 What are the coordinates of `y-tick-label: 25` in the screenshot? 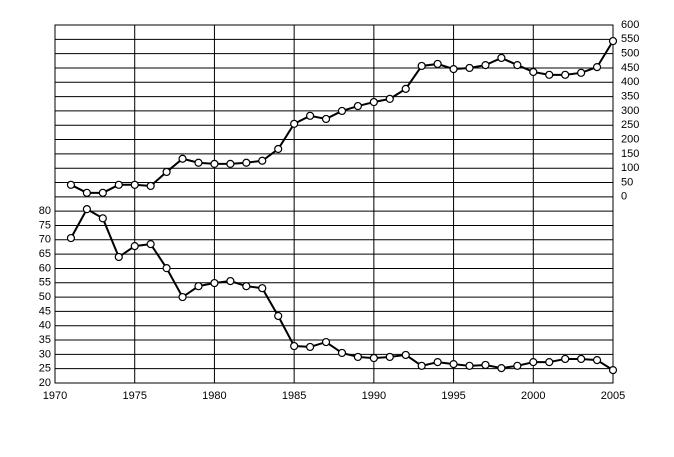 It's located at (45, 369).